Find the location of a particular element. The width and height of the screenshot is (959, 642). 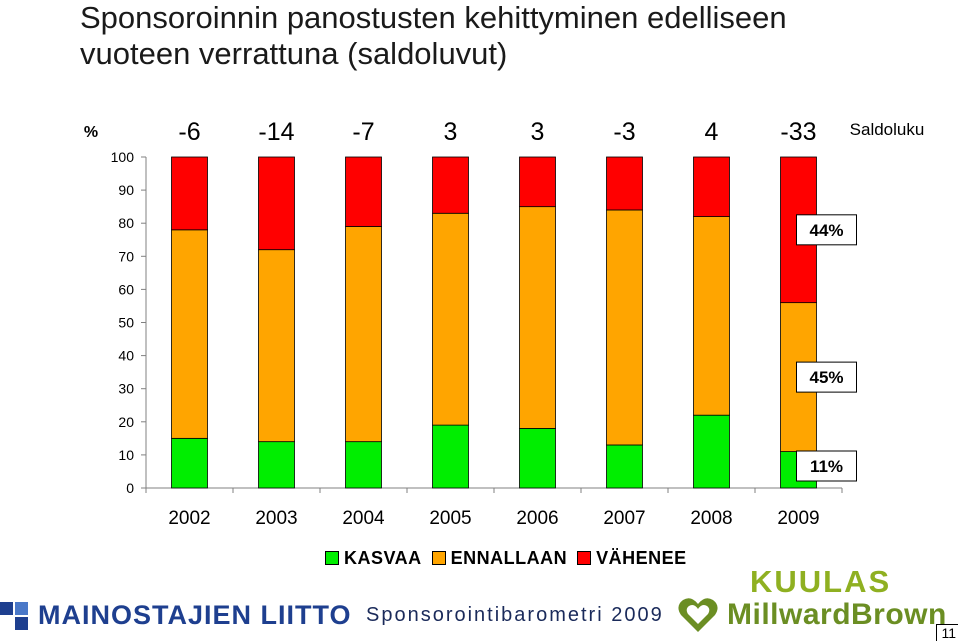

legend-label-ennallaan: ENNALLAAN is located at coordinates (509, 557).